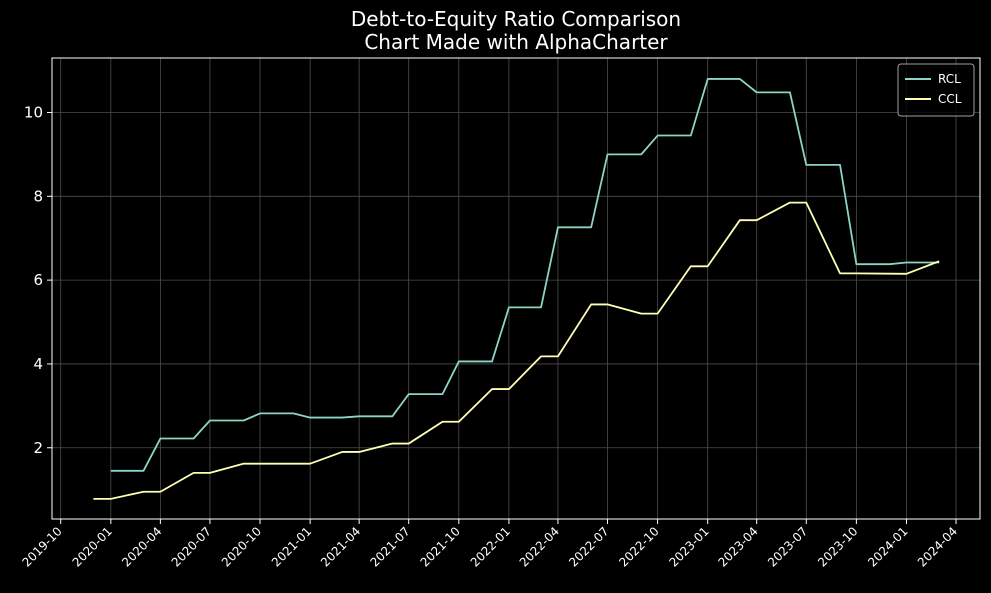 The image size is (991, 593). I want to click on x-tick-label: 2023-07, so click(787, 546).